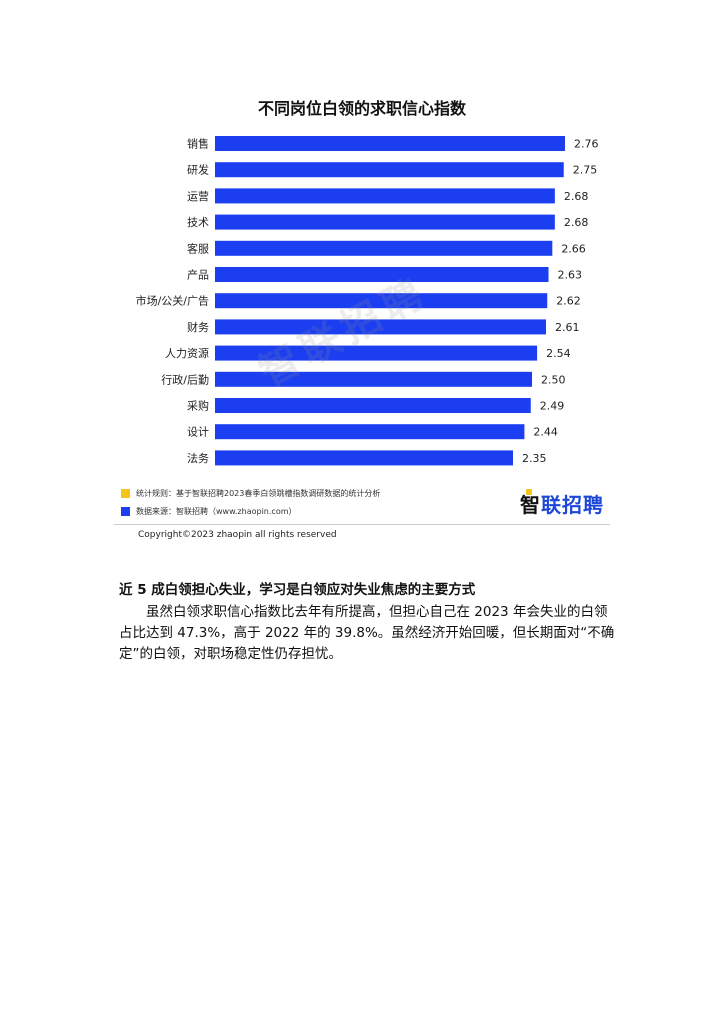 This screenshot has height=1024, width=724. What do you see at coordinates (552, 406) in the screenshot?
I see `value-label-10: 2.49` at bounding box center [552, 406].